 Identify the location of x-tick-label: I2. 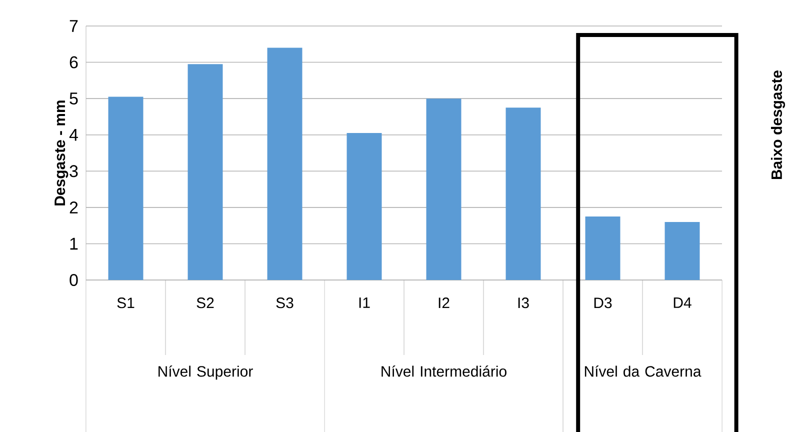
(444, 303).